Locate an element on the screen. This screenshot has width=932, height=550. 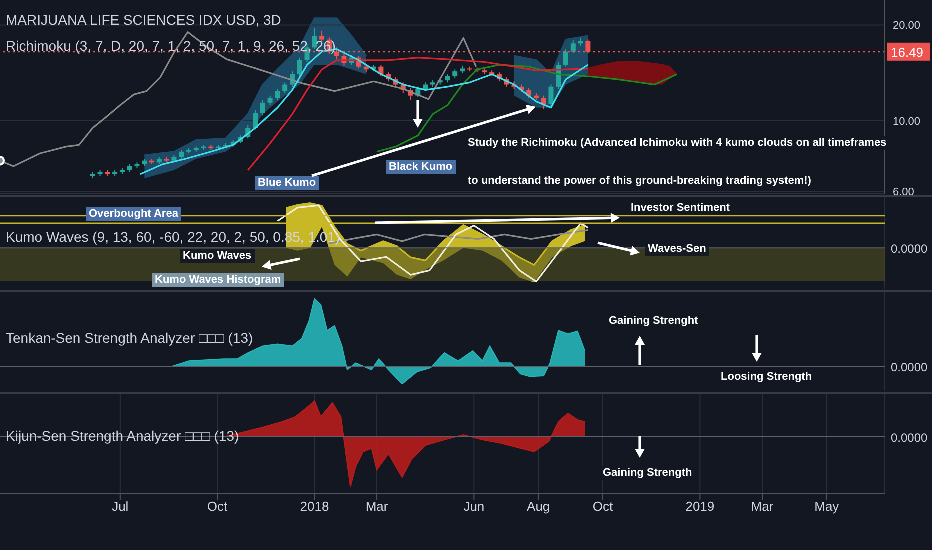
y-tick-label: 10.00 is located at coordinates (907, 122).